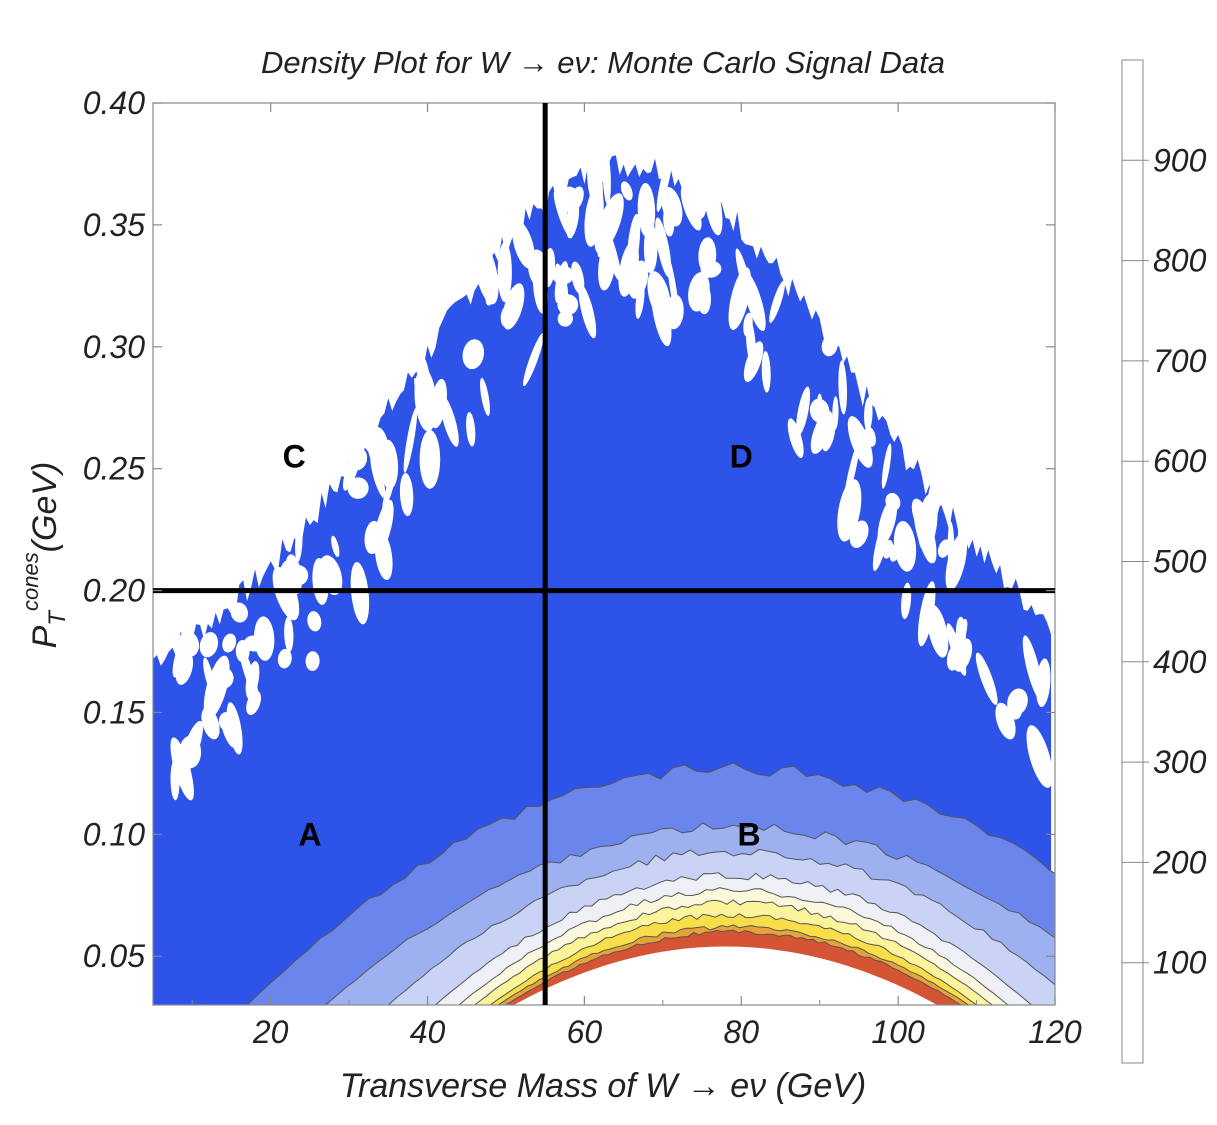 The width and height of the screenshot is (1217, 1125). I want to click on contour-core, so click(725, 975).